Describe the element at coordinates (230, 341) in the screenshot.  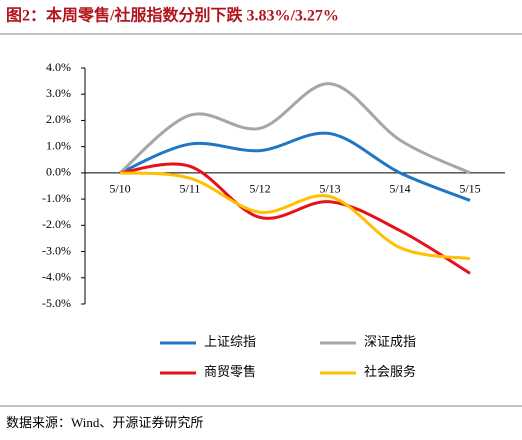
I see `legend-label: 上证综指` at that location.